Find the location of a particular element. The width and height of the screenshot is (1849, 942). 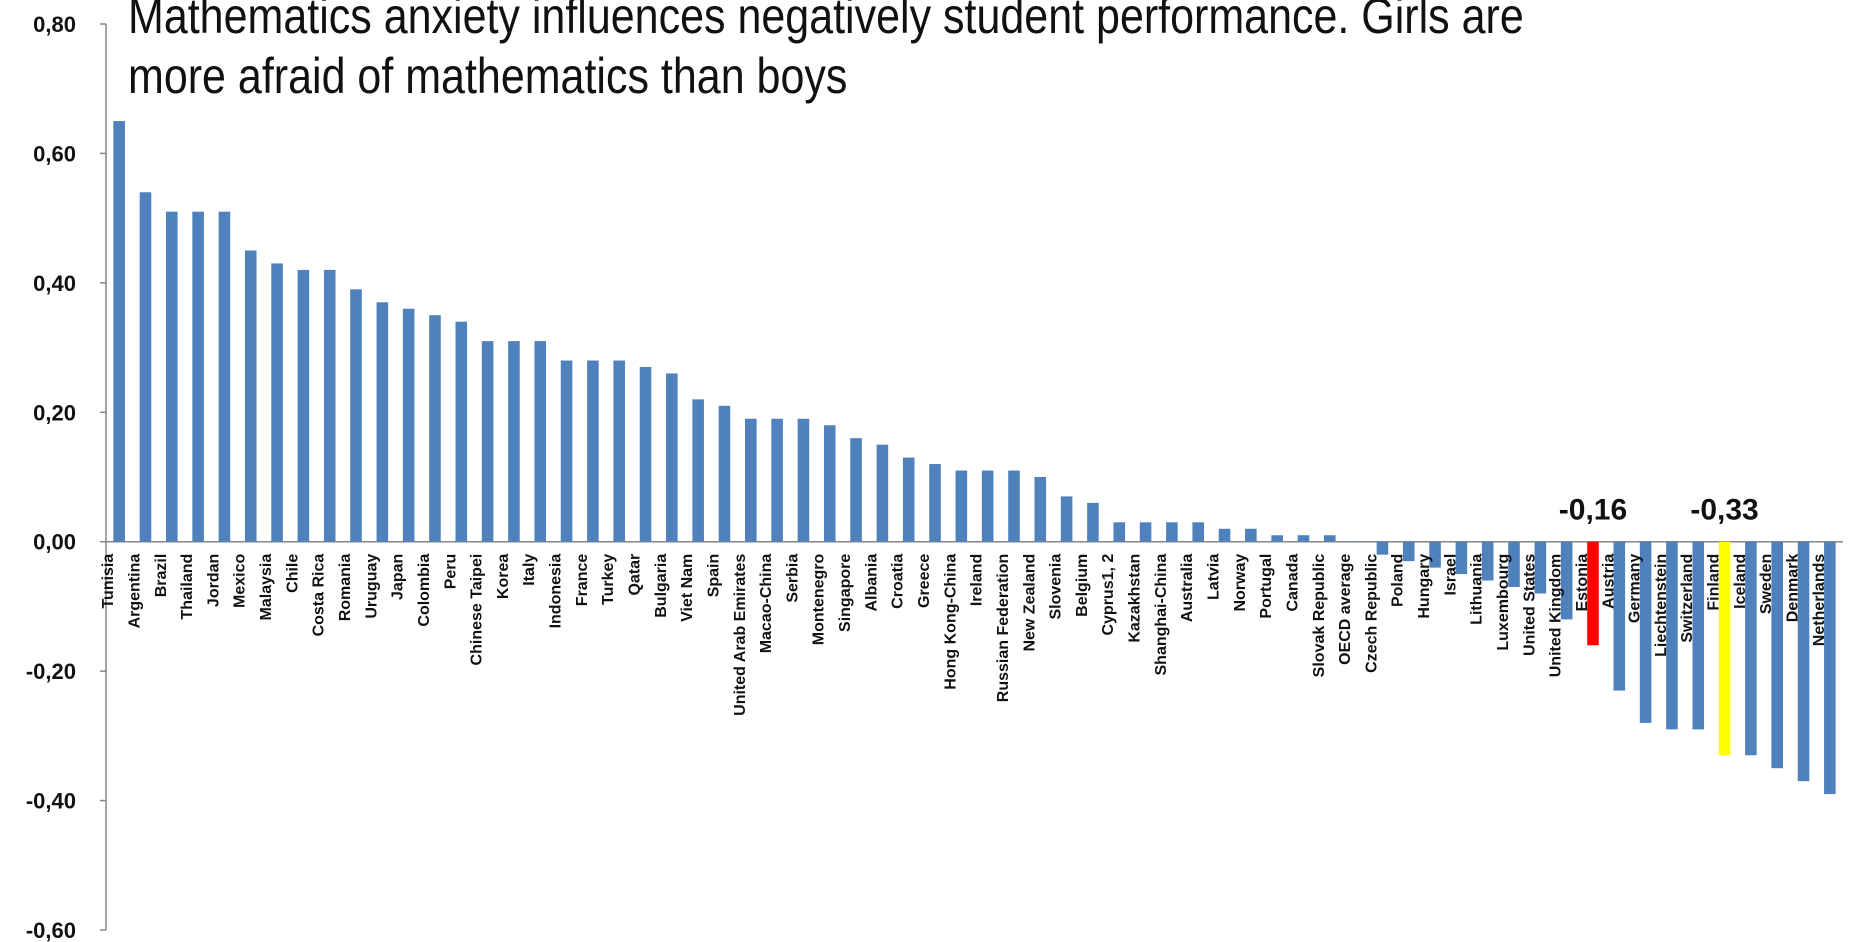

x-tick-label: Malaysia is located at coordinates (266, 587).